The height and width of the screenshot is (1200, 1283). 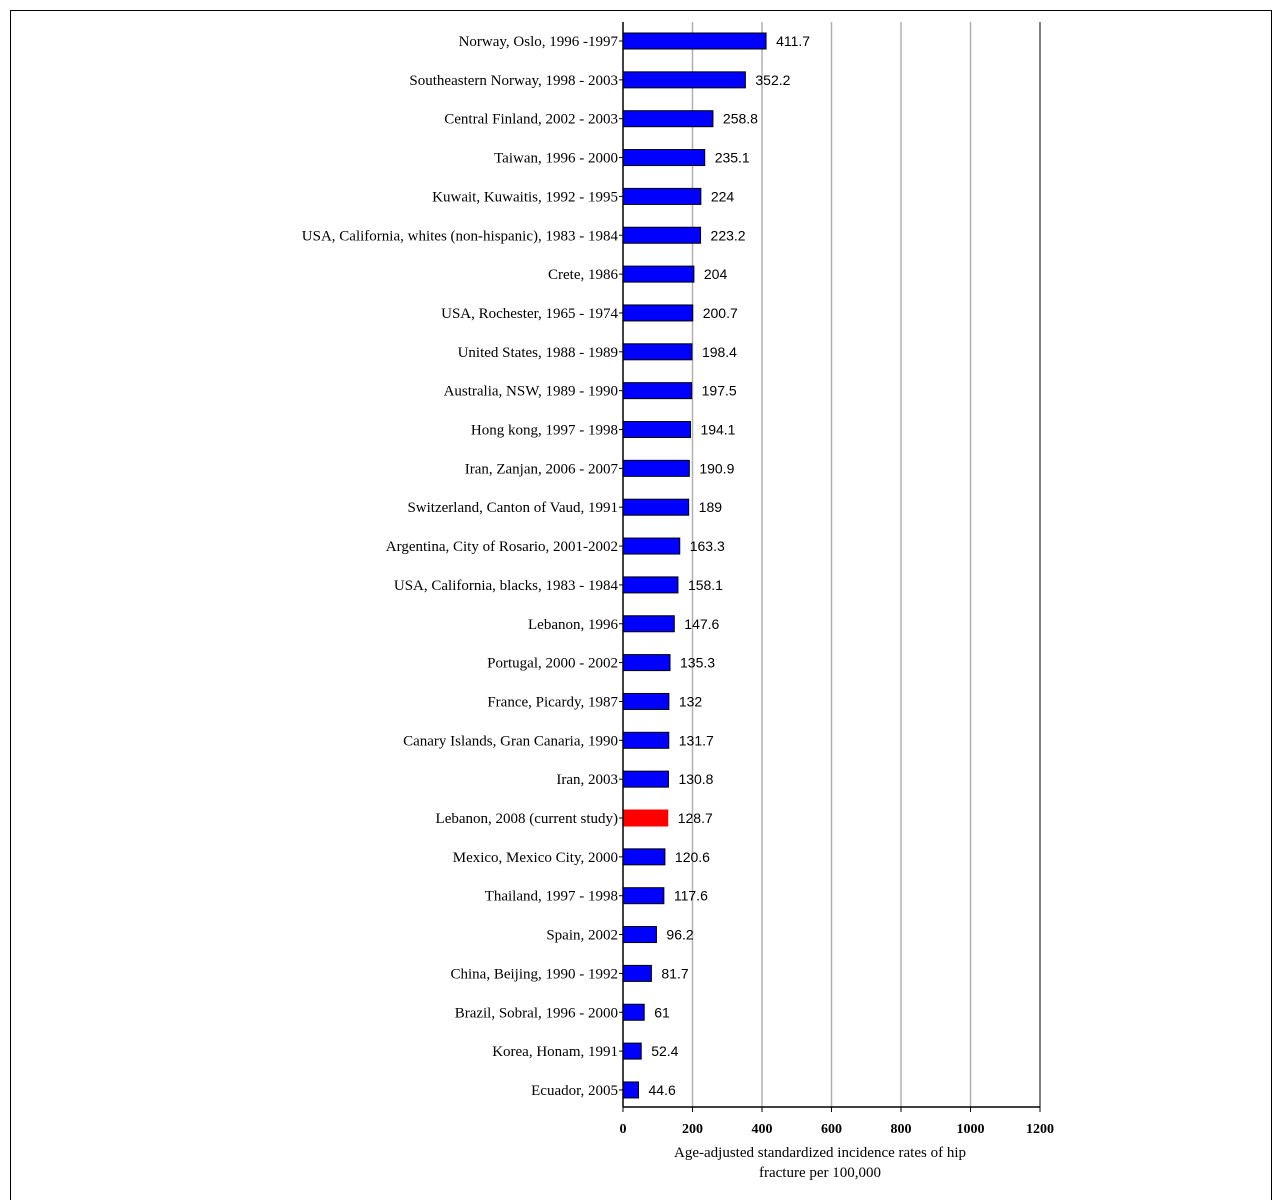 I want to click on category-label-11: Iran, Zanjan, 2006 - 2007, so click(x=542, y=469).